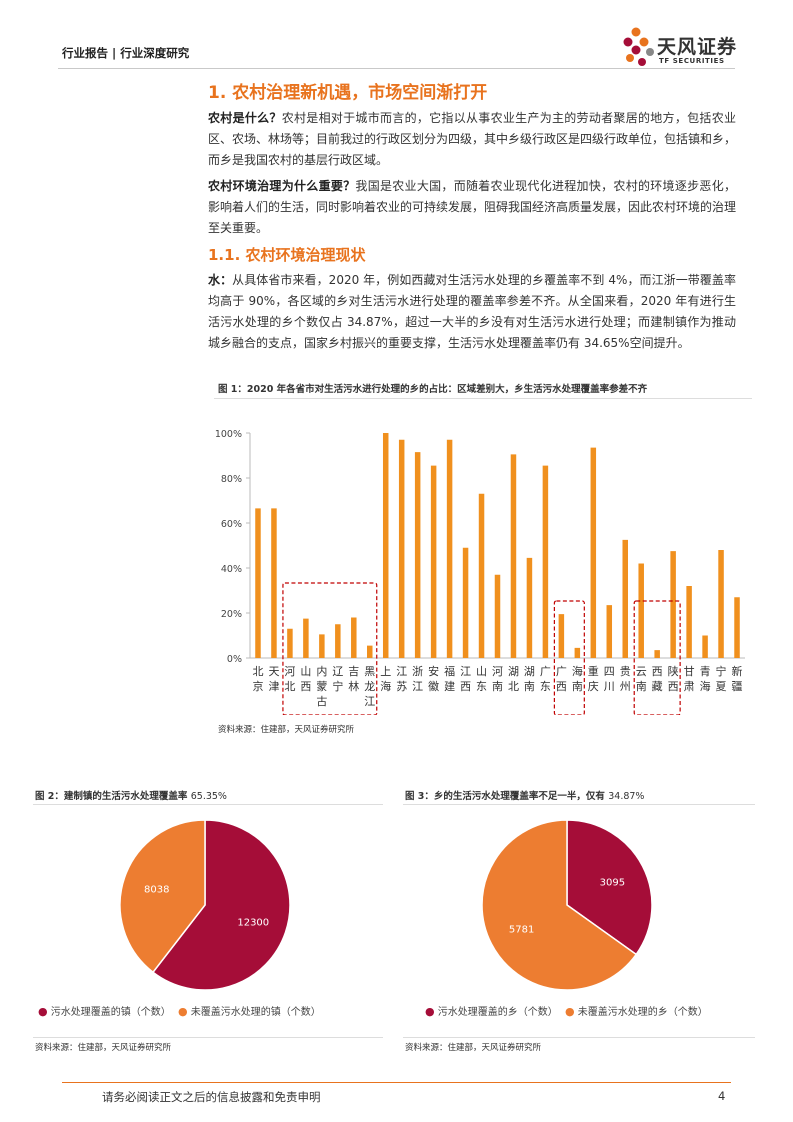 The image size is (793, 1122). What do you see at coordinates (321, 686) in the screenshot?
I see `x-tick-label: 蒙` at bounding box center [321, 686].